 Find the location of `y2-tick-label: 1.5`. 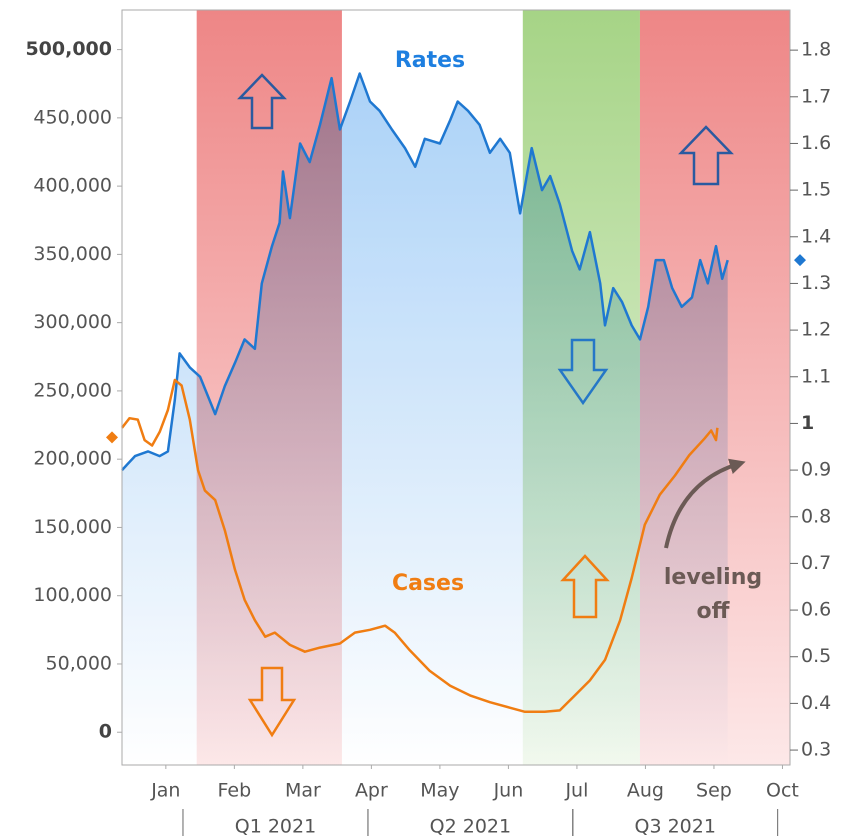

y2-tick-label: 1.5 is located at coordinates (816, 190).